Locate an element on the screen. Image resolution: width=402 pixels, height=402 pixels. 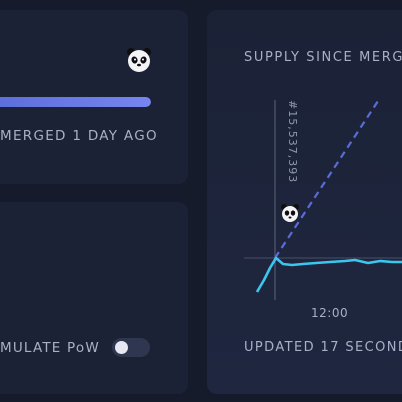
simulate-pow-toggle is located at coordinates (131, 347).